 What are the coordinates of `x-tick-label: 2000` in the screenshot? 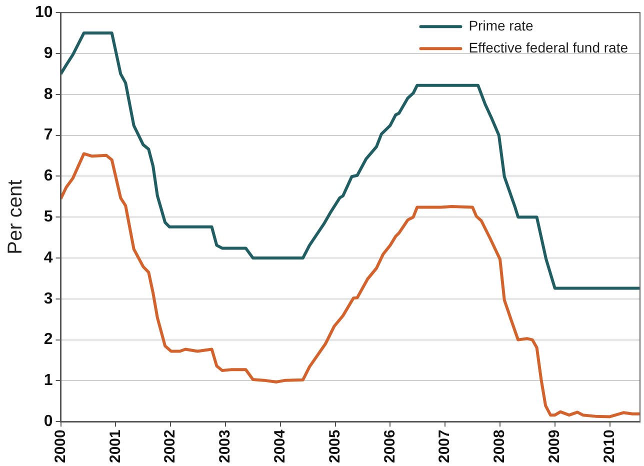 It's located at (60, 447).